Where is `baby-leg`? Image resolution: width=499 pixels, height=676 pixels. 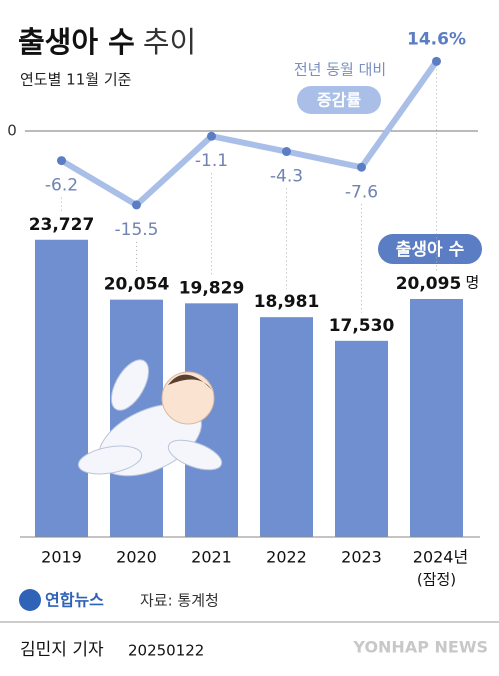
baby-leg is located at coordinates (110, 460).